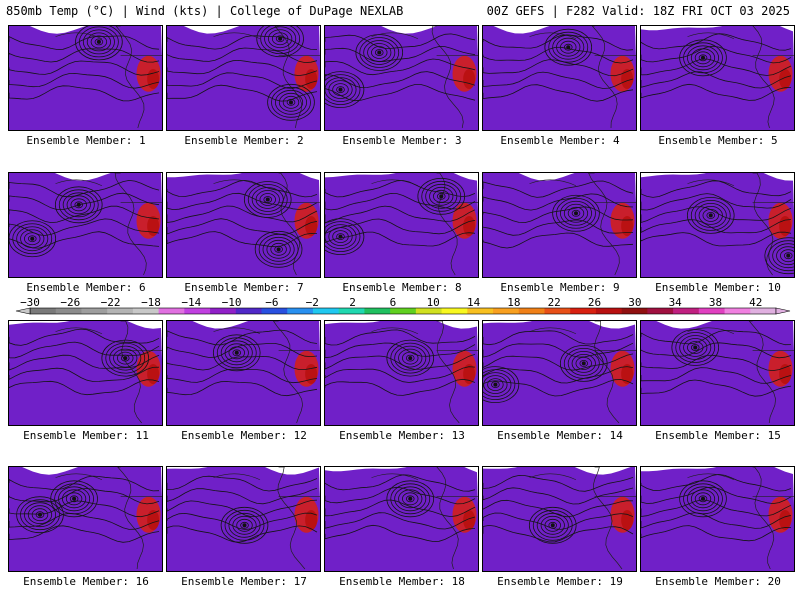  Describe the element at coordinates (111, 302) in the screenshot. I see `colorbar-tick-label: −22` at that location.